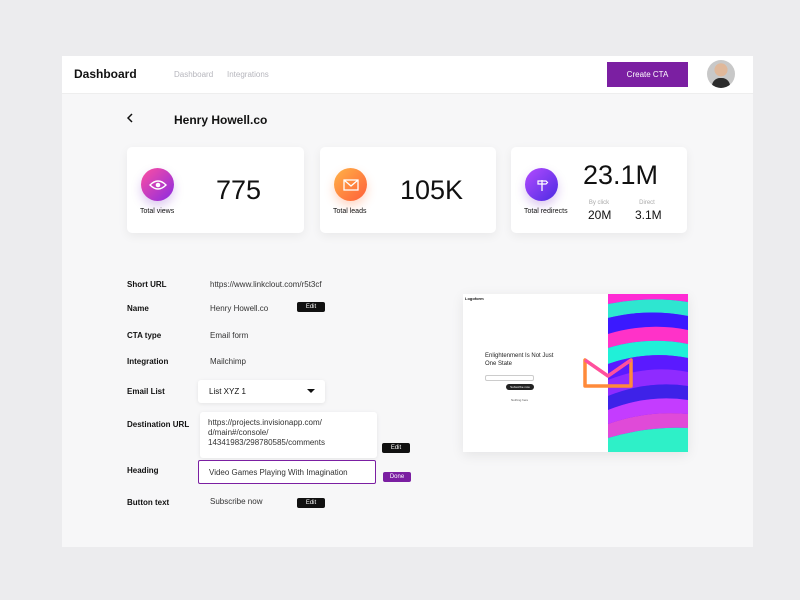  What do you see at coordinates (194, 74) in the screenshot?
I see `nav-dashboard: Dashboard` at bounding box center [194, 74].